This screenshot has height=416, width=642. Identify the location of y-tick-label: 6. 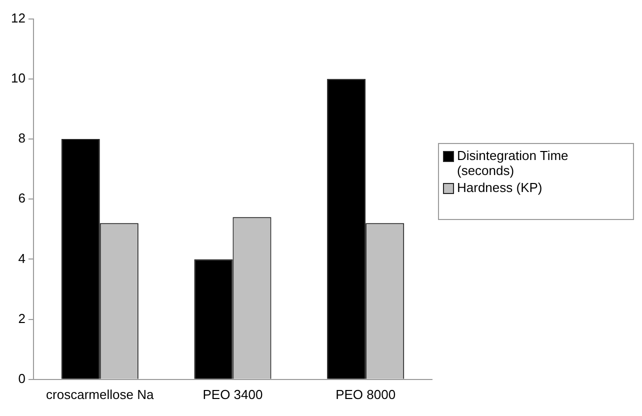
(22, 198).